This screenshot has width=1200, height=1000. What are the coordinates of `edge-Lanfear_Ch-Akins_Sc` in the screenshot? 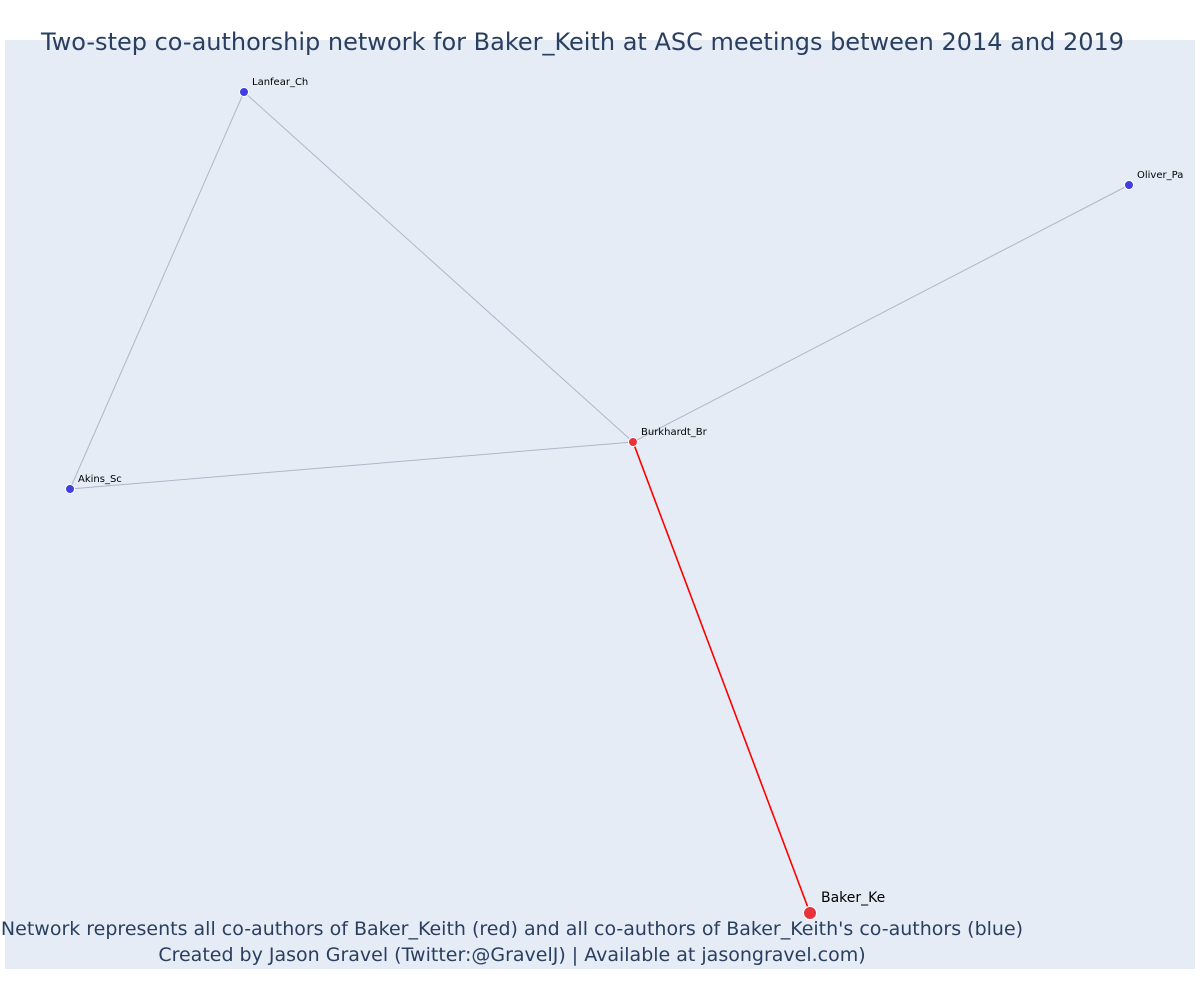 It's located at (157, 290).